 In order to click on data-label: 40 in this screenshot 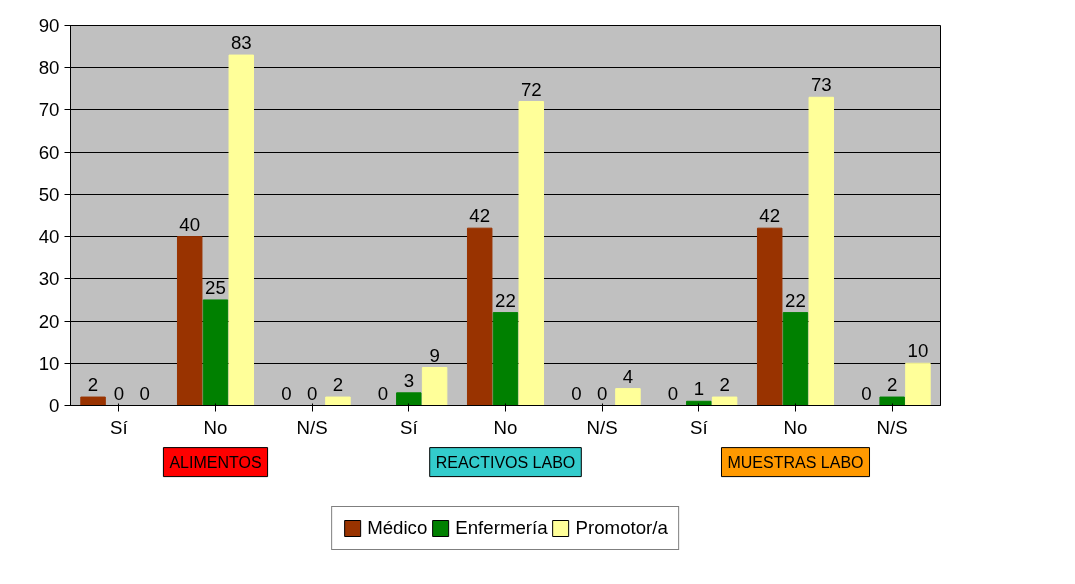, I will do `click(190, 224)`.